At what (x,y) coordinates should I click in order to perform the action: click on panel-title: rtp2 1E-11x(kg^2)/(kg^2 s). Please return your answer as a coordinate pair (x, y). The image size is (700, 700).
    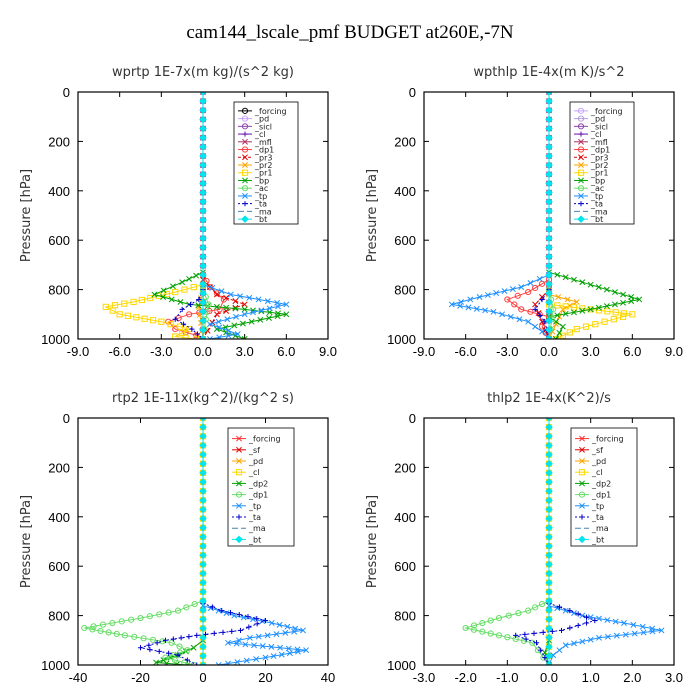
    Looking at the image, I should click on (203, 398).